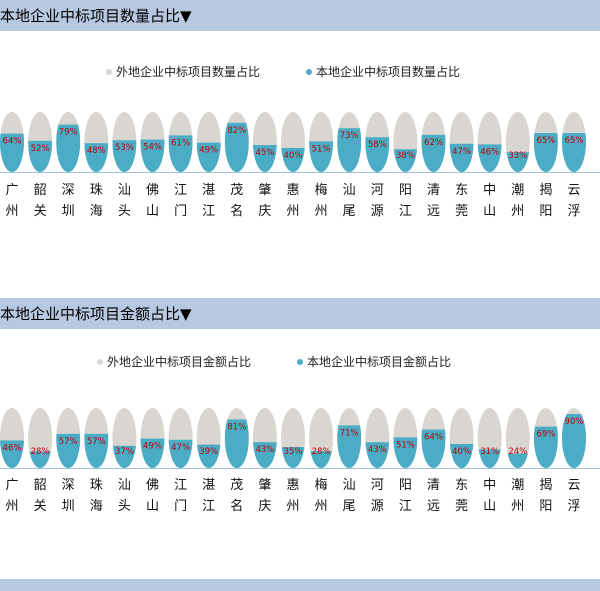 This screenshot has width=600, height=591. I want to click on value-label: 33%, so click(517, 156).